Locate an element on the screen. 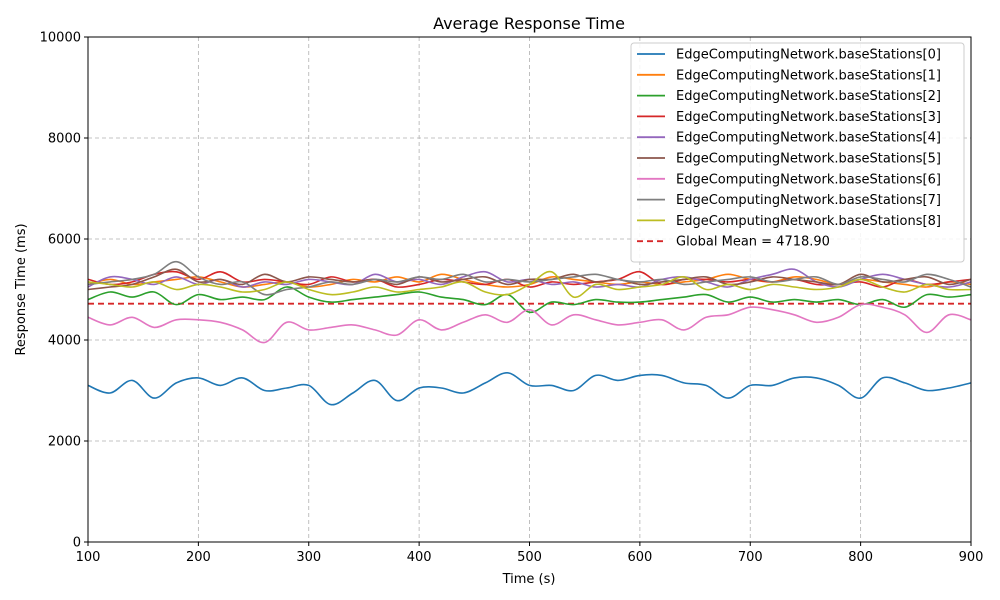  x-axis-ticks: 100 200 300 400 500 600 700 800 900 is located at coordinates (530, 553).